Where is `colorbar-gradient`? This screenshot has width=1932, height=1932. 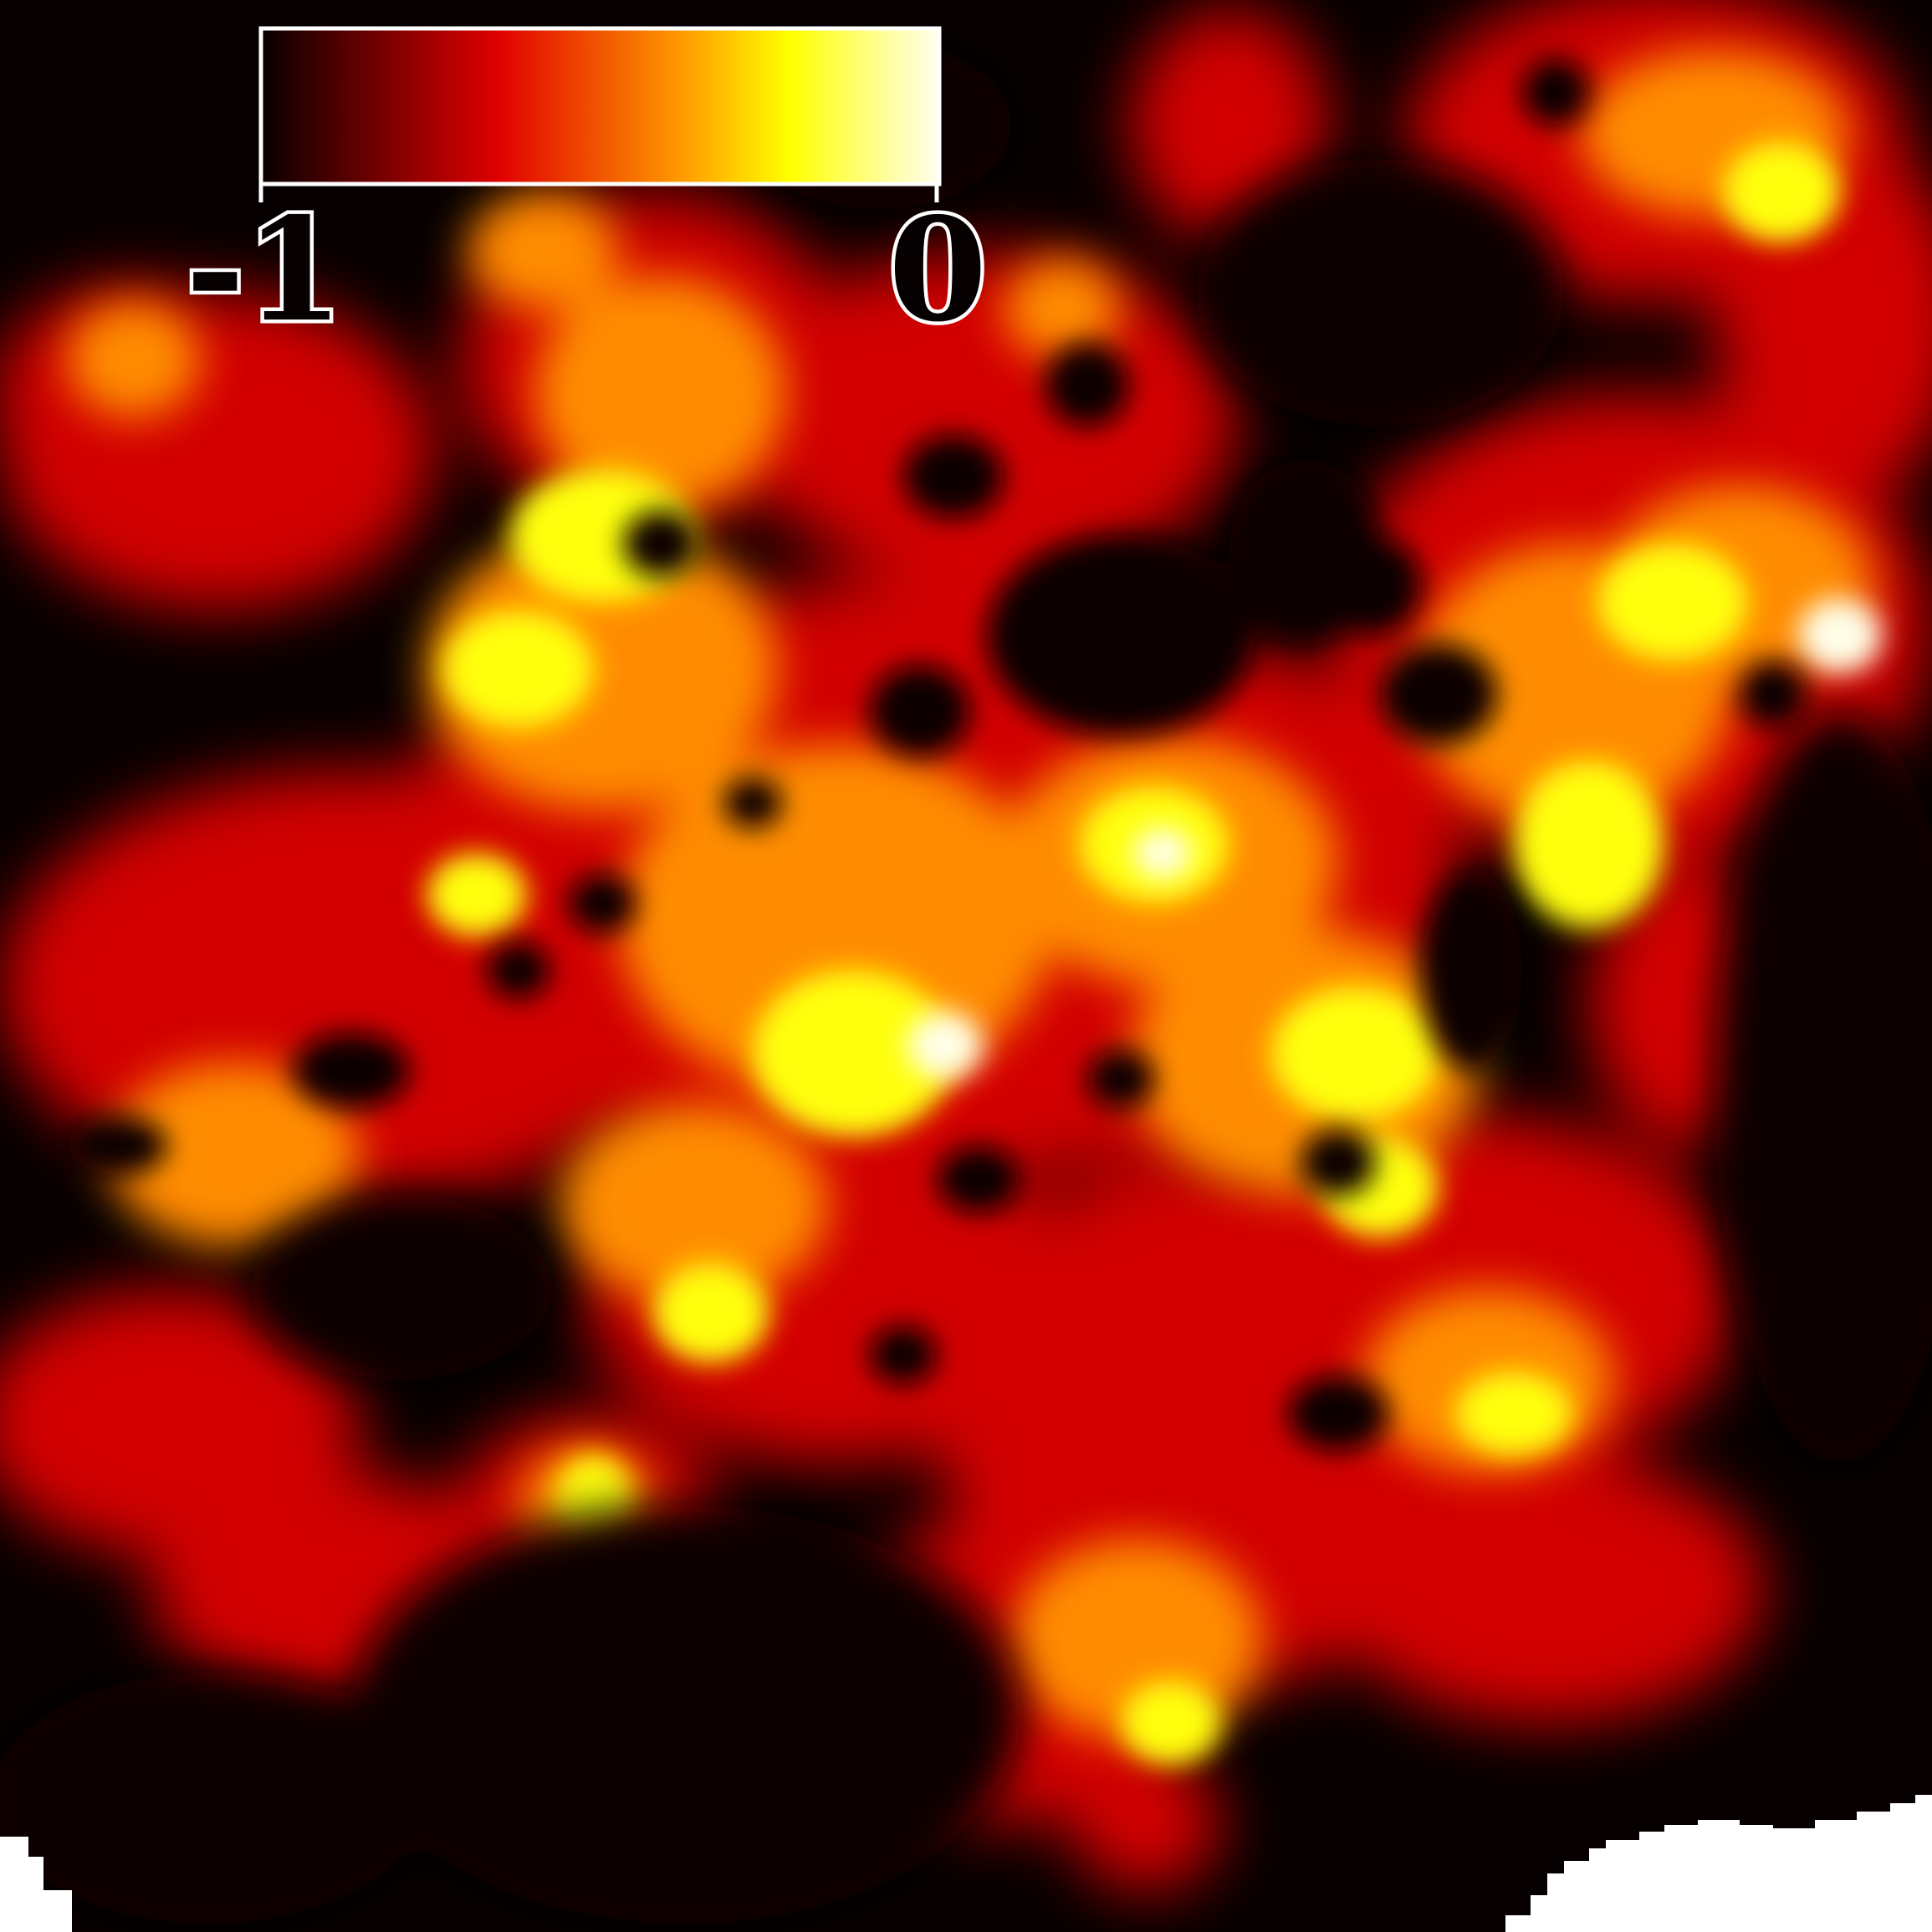 colorbar-gradient is located at coordinates (600, 106).